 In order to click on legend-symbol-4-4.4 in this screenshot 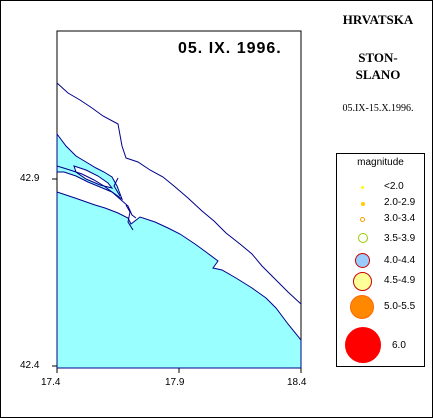, I will do `click(362, 260)`.